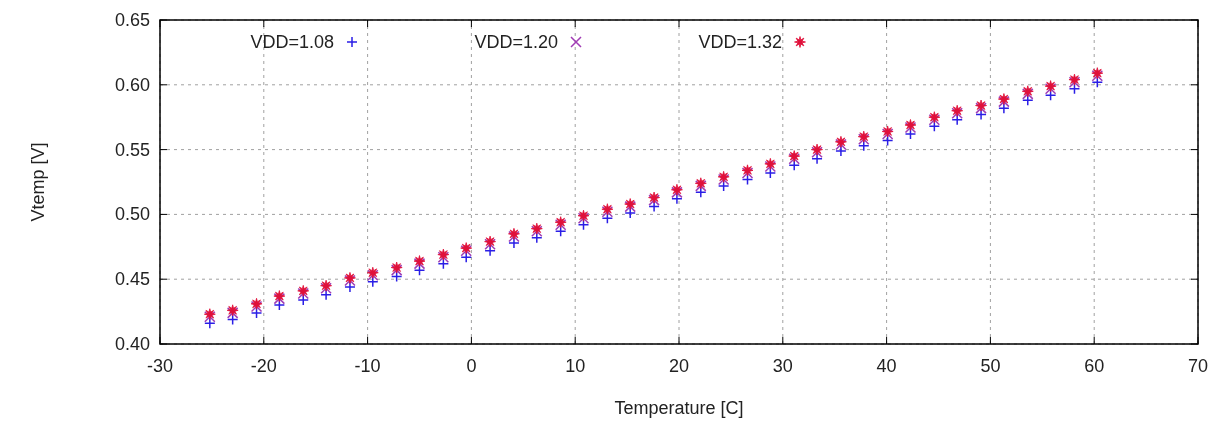 This screenshot has height=428, width=1220. Describe the element at coordinates (367, 366) in the screenshot. I see `x-tick-label: -10` at that location.